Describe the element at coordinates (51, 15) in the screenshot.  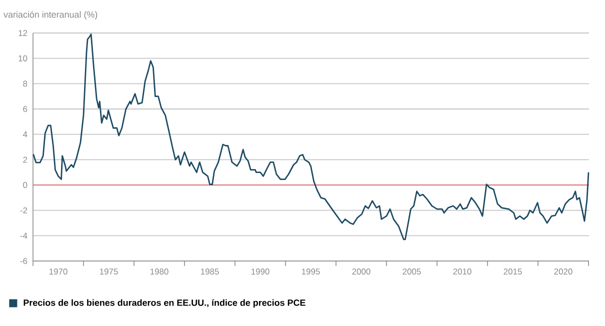
I see `y-axis-title: variación interanual (%)` at that location.